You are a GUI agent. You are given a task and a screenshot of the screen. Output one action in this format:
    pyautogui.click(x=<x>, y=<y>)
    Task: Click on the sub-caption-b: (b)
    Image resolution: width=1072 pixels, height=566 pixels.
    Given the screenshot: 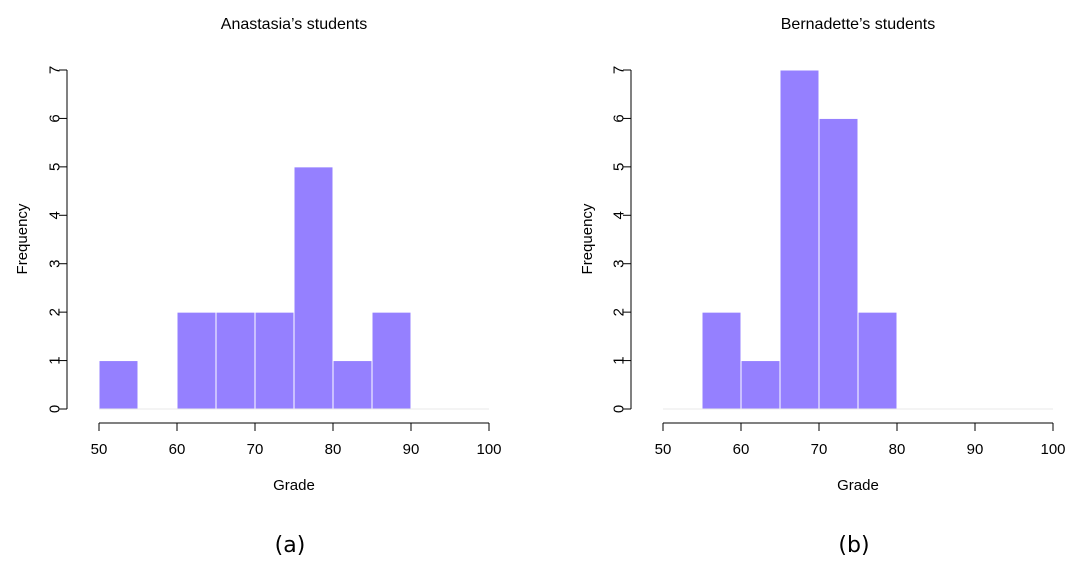 What is the action you would take?
    pyautogui.click(x=854, y=545)
    